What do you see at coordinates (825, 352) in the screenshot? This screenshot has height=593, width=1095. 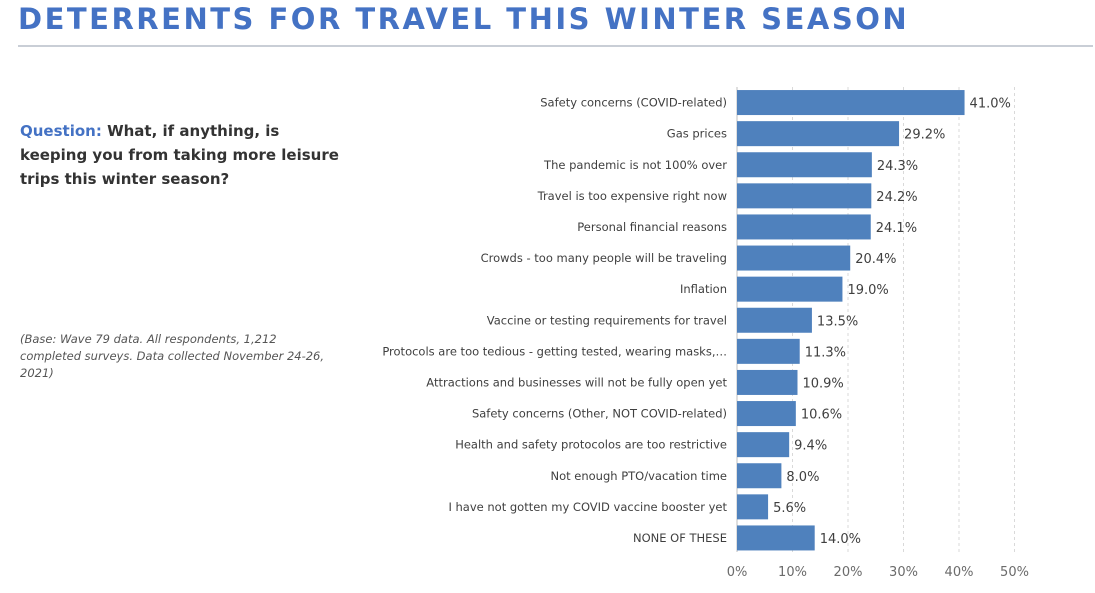 I see `data-label: 11.3%` at bounding box center [825, 352].